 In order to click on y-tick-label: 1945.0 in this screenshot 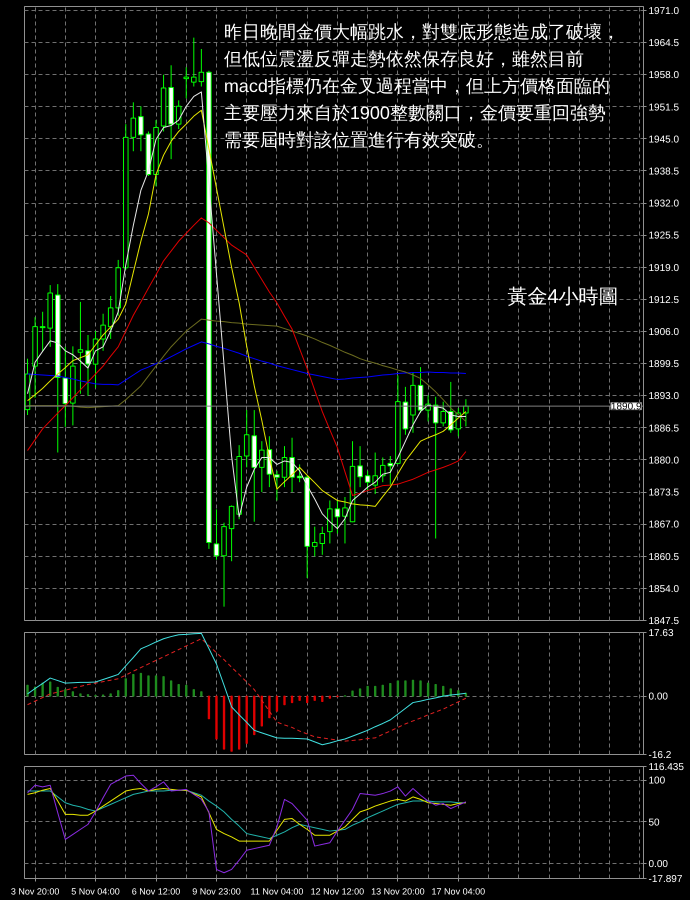, I will do `click(664, 140)`.